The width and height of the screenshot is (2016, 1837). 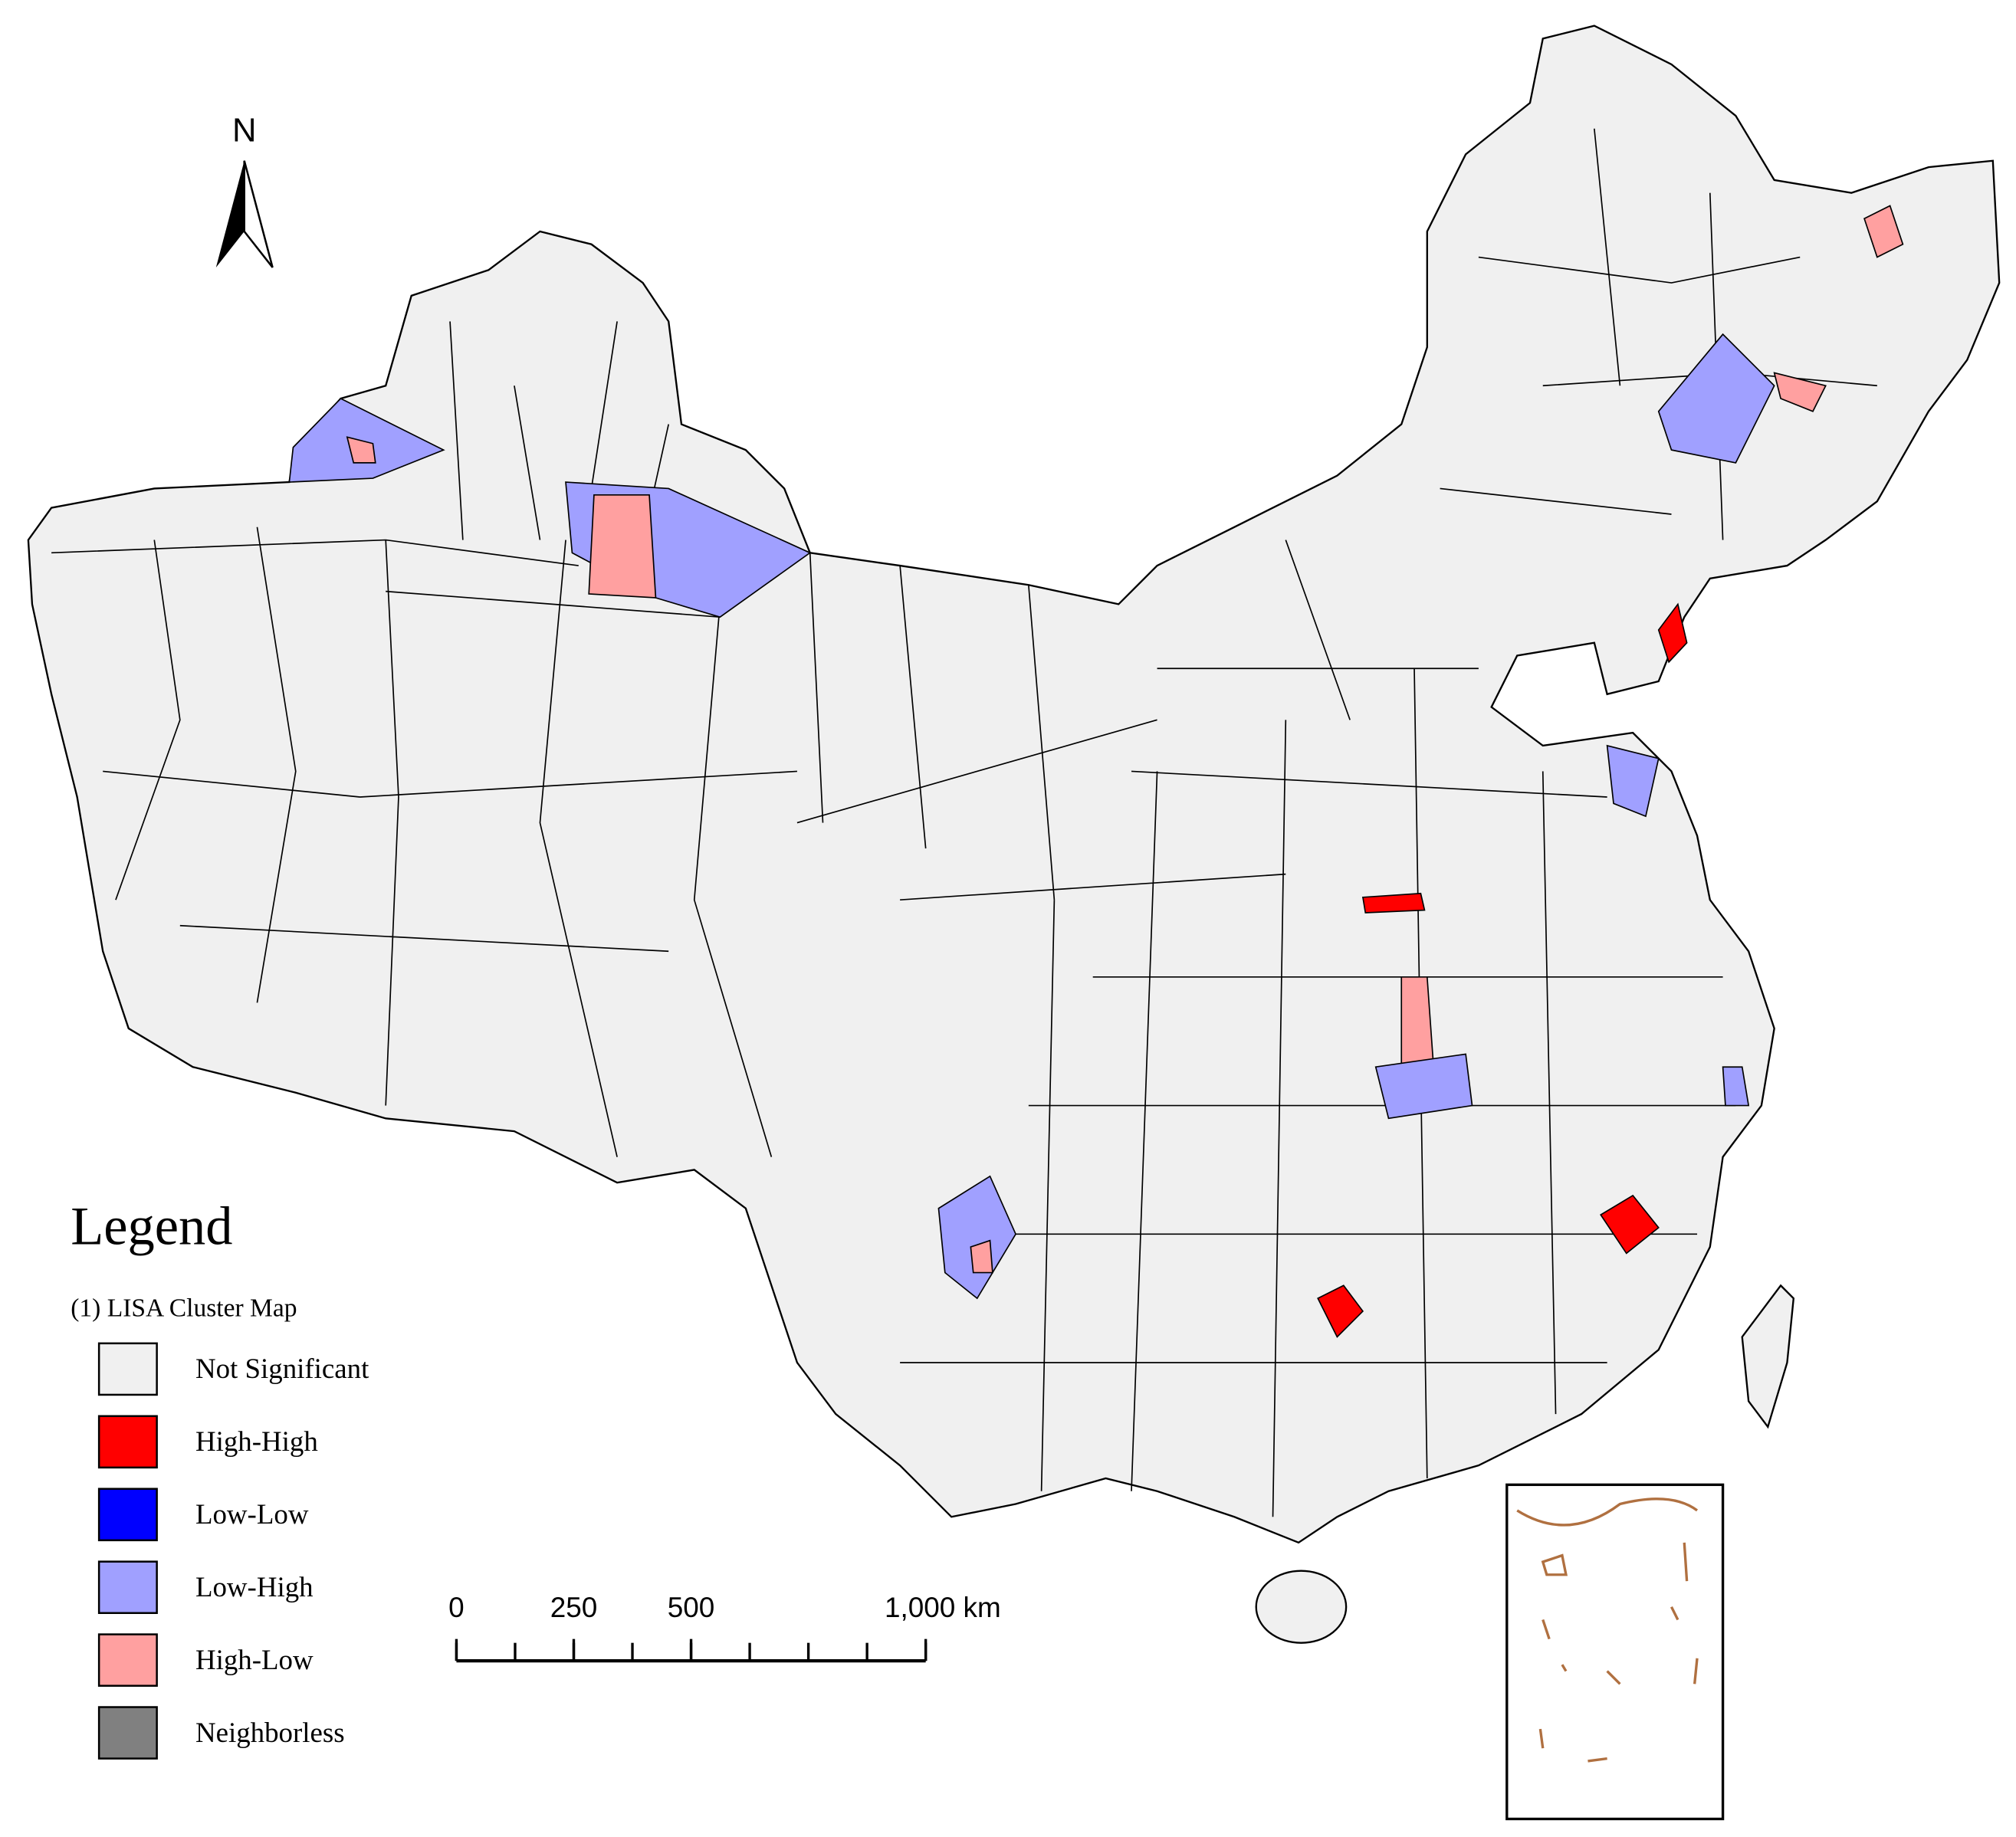 I want to click on north-arrow: N, so click(x=244, y=191).